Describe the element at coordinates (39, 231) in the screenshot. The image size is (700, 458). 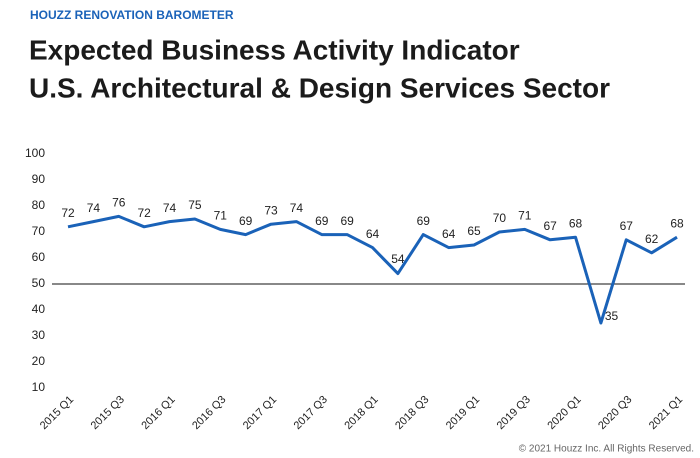
I see `y-tick-label: 70` at that location.